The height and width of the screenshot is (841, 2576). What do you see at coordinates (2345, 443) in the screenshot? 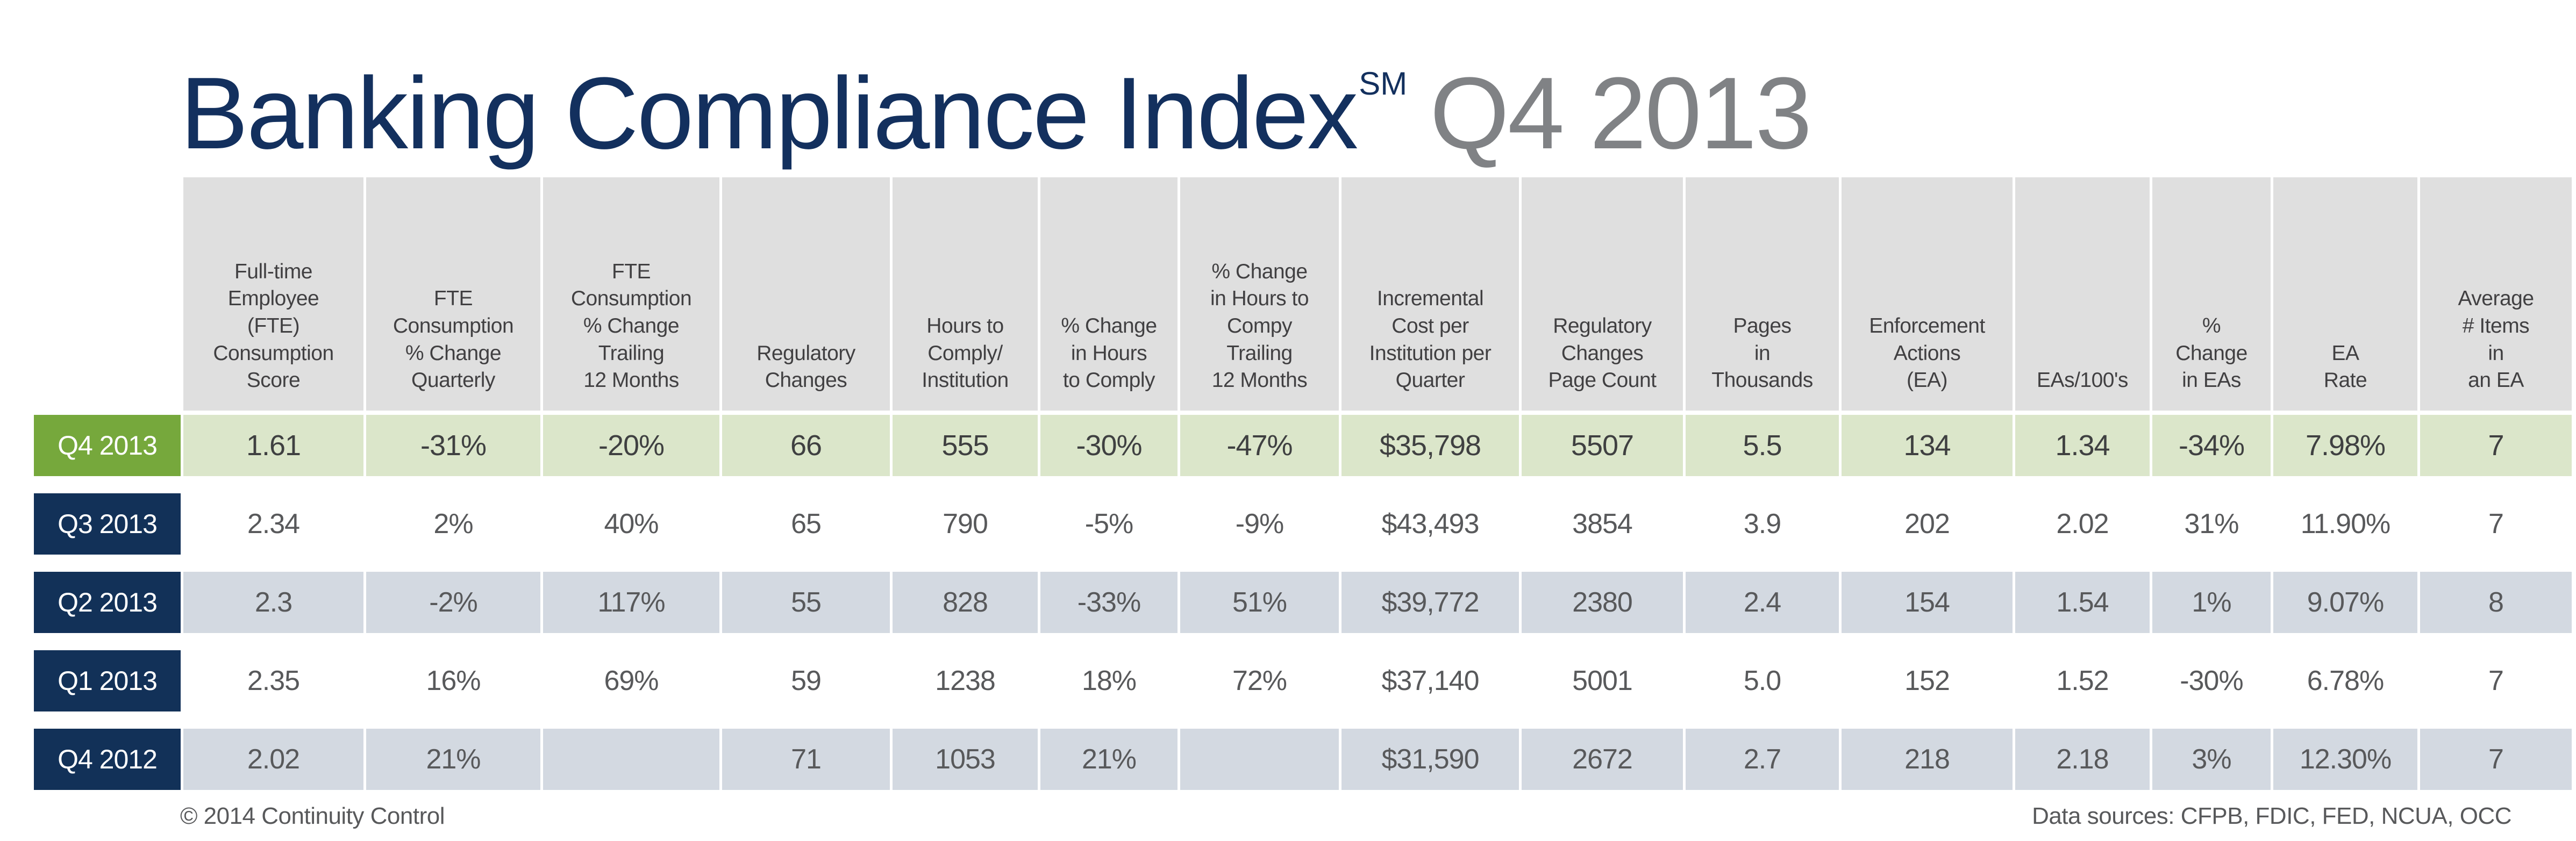
I see `table-cell: 7.98%` at bounding box center [2345, 443].